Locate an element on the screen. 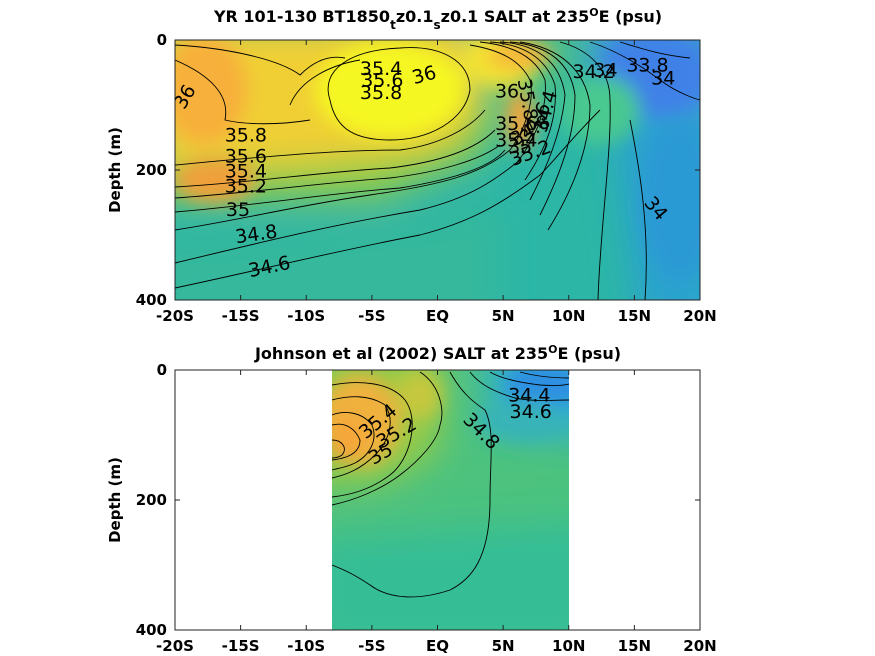 Image resolution: width=875 pixels, height=656 pixels. top-contour-label: 33.8 is located at coordinates (647, 66).